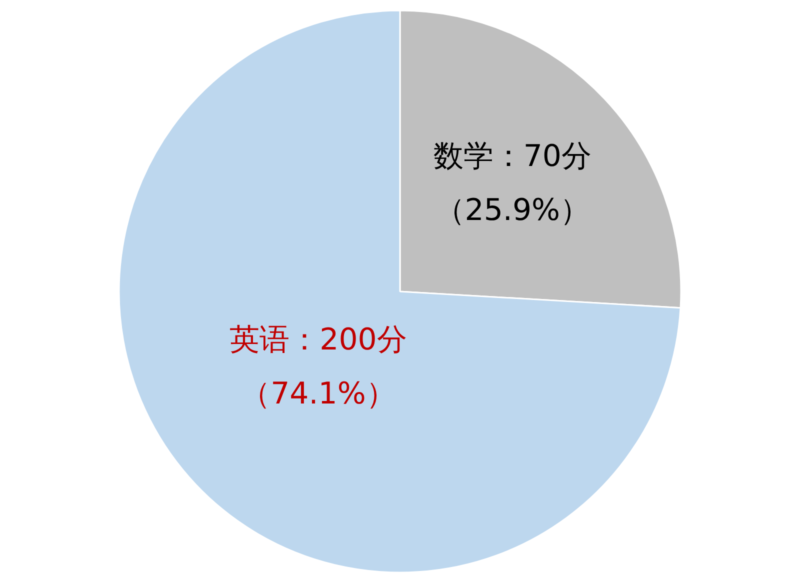 This screenshot has height=583, width=800. What do you see at coordinates (318, 367) in the screenshot?
I see `slice-label: 英语：200分（74.1%）` at bounding box center [318, 367].